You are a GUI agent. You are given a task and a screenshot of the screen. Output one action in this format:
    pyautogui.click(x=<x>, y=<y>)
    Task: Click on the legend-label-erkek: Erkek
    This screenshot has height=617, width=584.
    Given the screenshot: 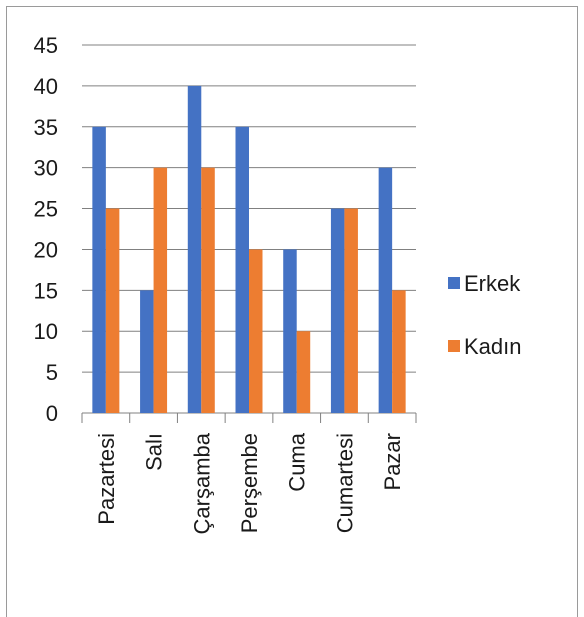 What is the action you would take?
    pyautogui.click(x=492, y=283)
    